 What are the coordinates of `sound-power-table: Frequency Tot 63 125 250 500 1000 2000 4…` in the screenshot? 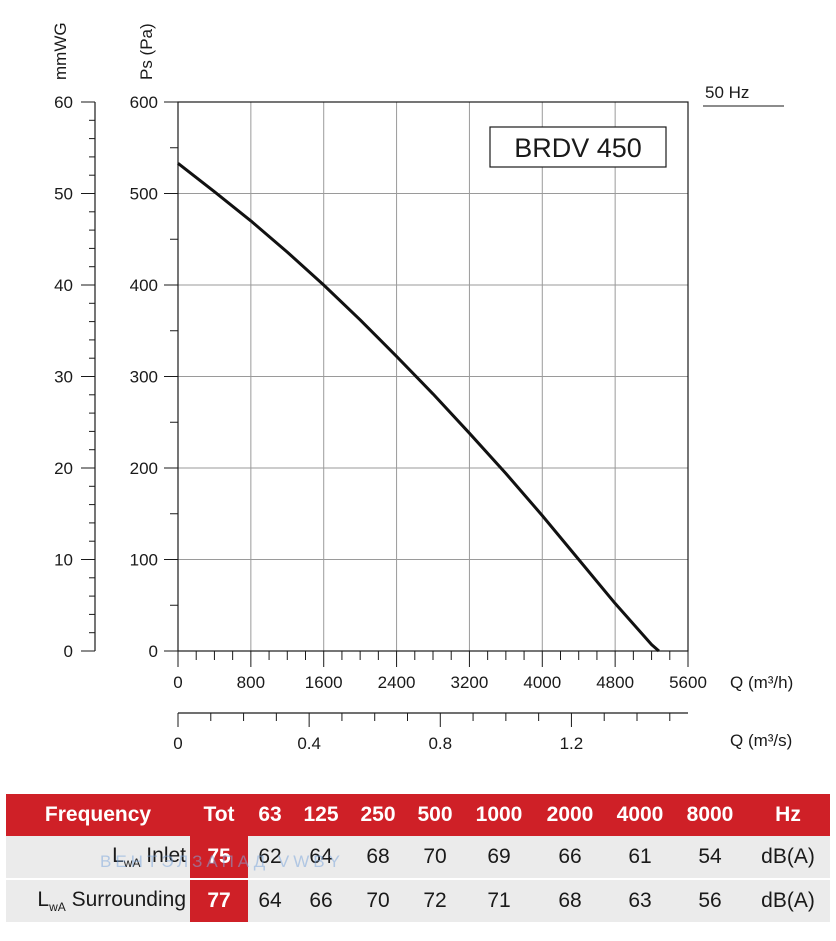 It's located at (418, 858).